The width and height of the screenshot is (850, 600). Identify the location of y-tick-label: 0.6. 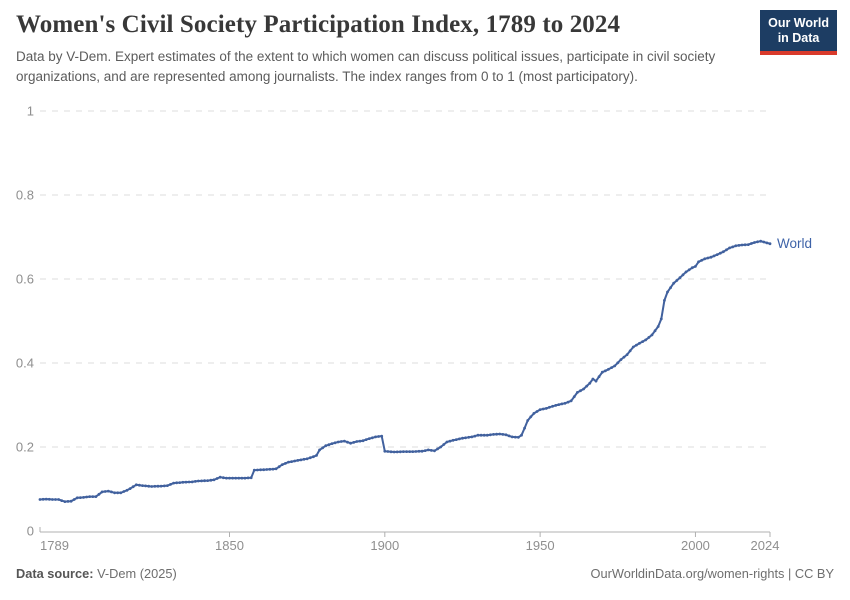
(25, 279).